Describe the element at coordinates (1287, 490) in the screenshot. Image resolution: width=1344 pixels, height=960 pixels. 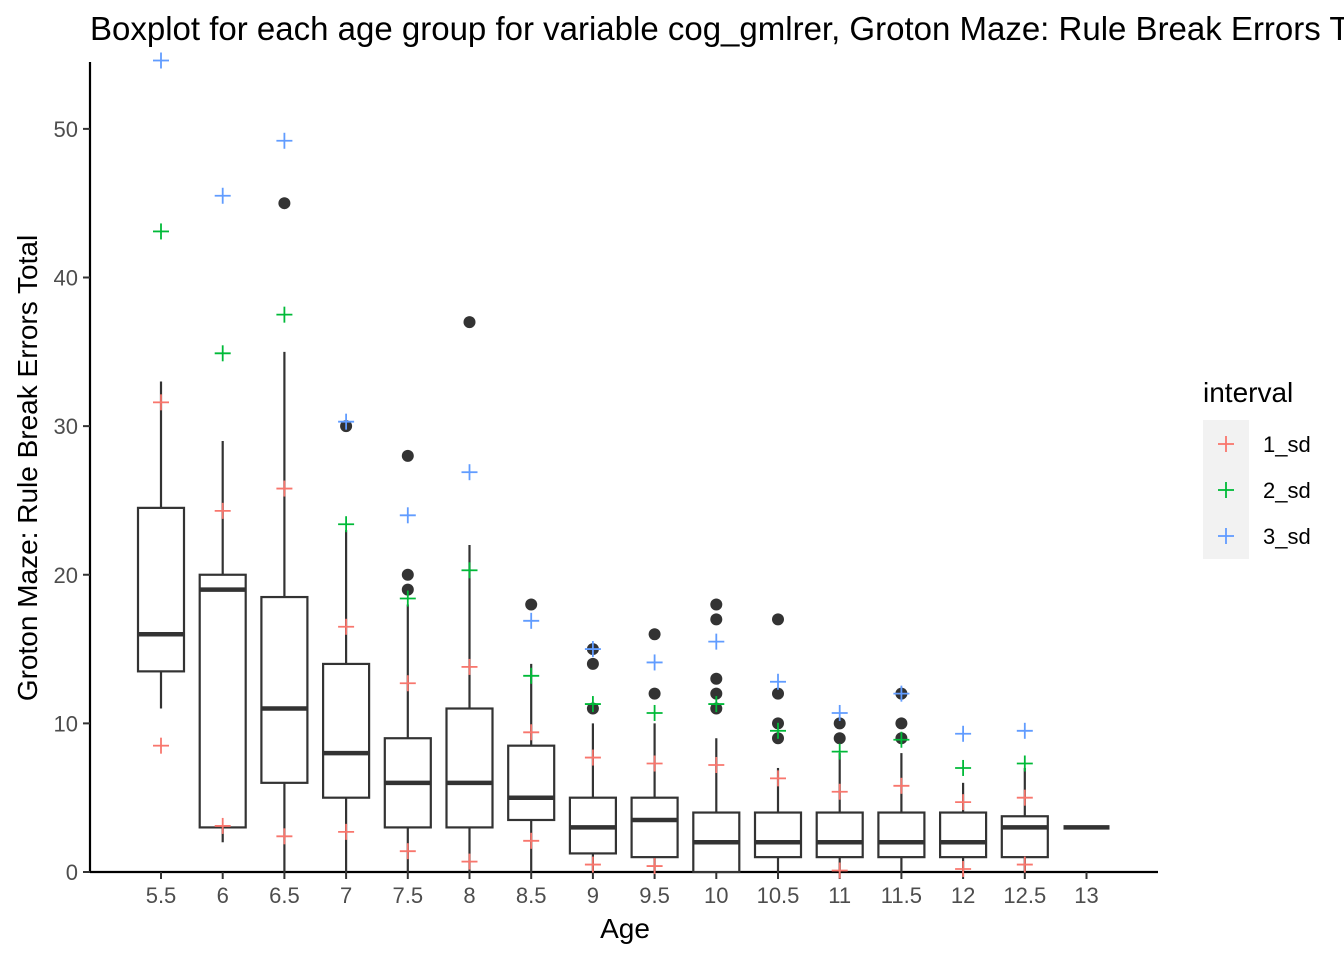
I see `legend-label-2_sd: 2_sd` at that location.